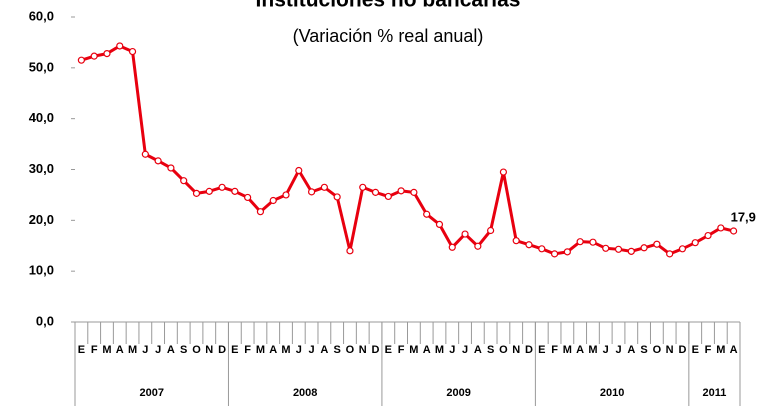  I want to click on y-tick-label: 60,0, so click(41, 15).